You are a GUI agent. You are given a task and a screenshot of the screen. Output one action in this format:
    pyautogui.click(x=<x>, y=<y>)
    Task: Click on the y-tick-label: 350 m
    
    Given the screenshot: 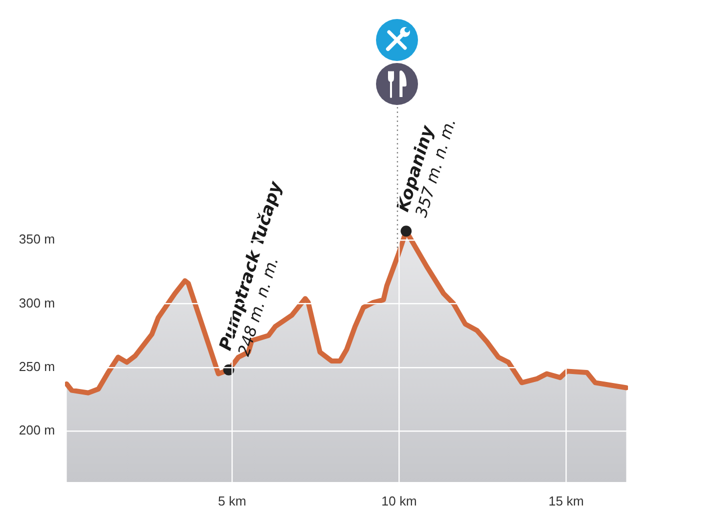 What is the action you would take?
    pyautogui.click(x=36, y=239)
    